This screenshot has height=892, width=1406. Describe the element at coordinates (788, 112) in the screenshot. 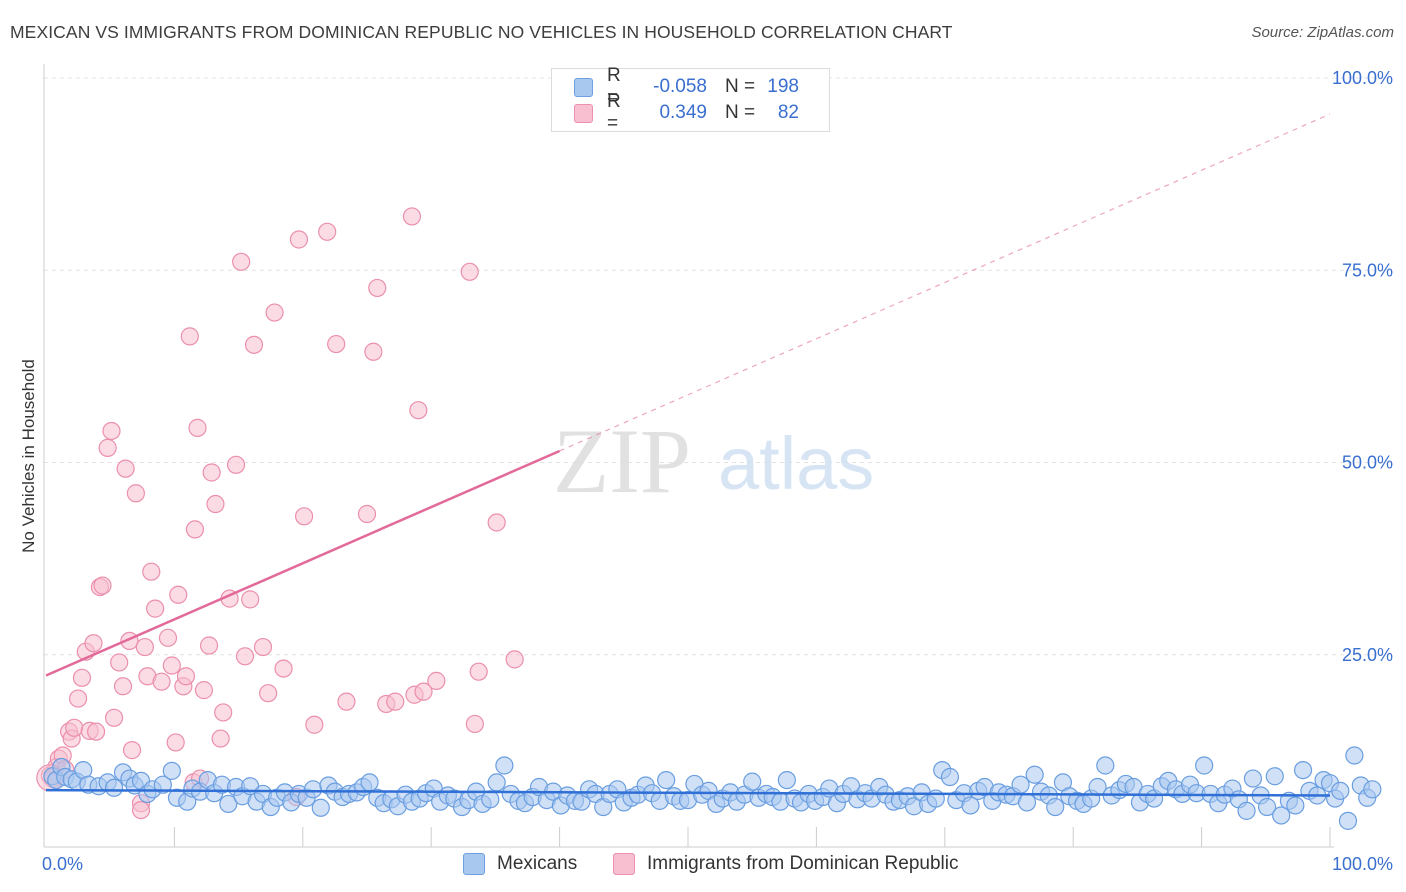

I see `legend-n-value: 82` at that location.